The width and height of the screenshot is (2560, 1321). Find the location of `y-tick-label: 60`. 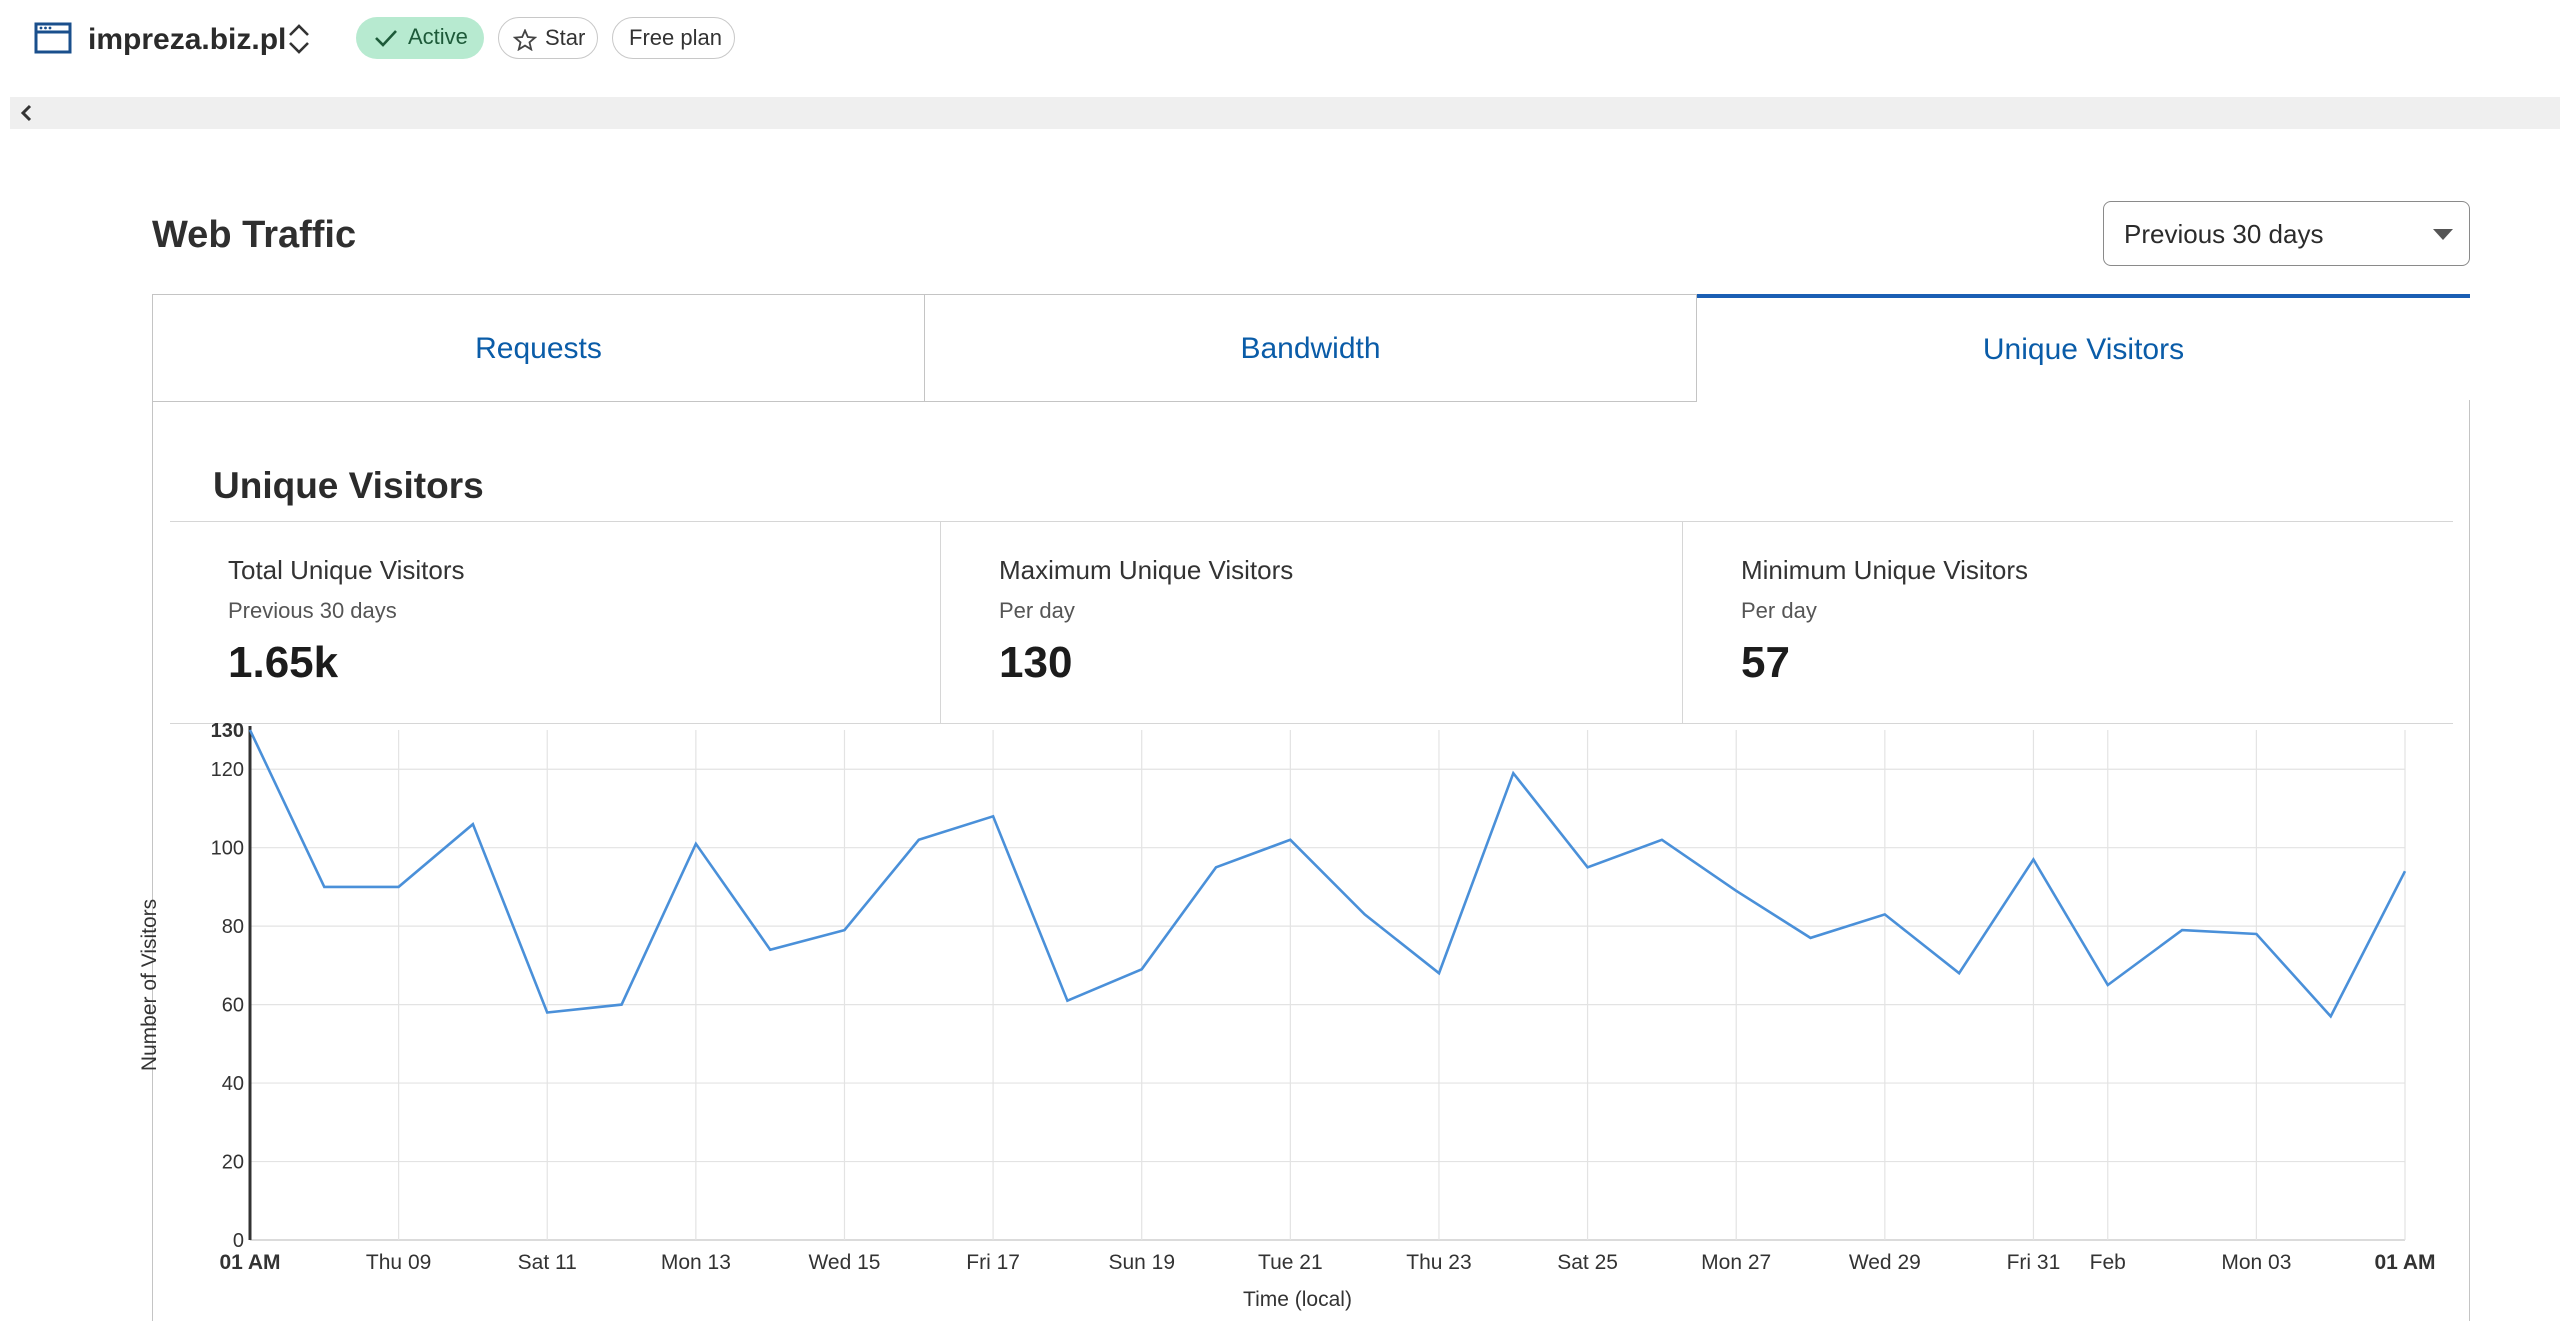

y-tick-label: 60 is located at coordinates (233, 1006).